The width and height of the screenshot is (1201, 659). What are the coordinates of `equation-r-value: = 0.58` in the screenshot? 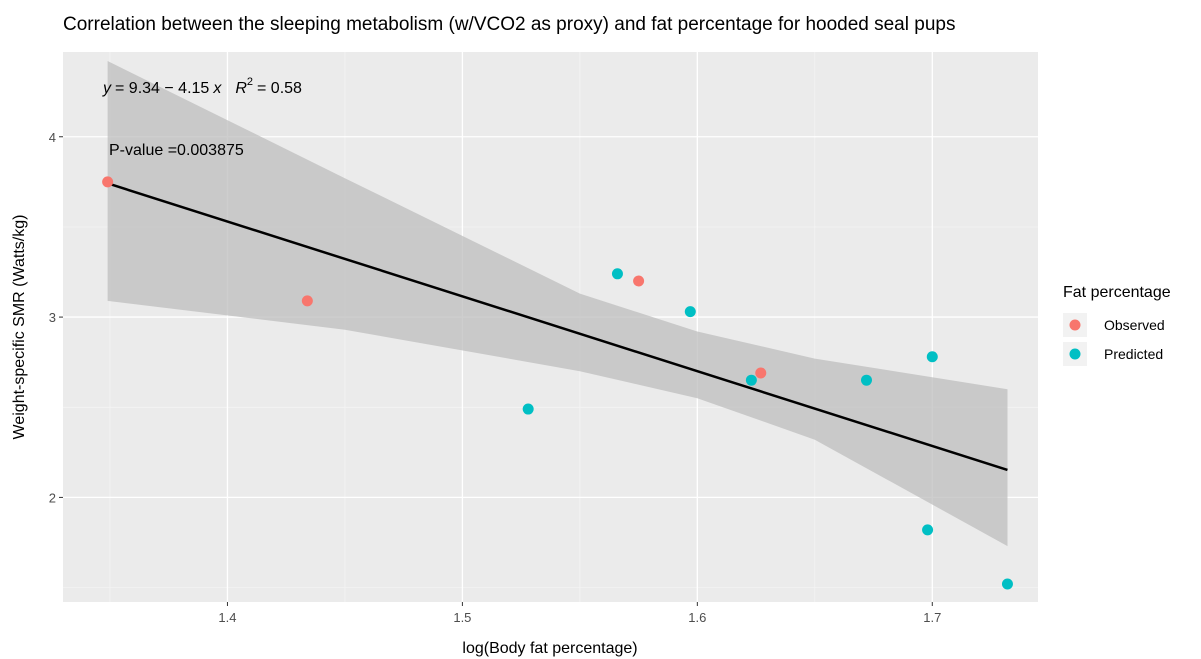 It's located at (279, 88).